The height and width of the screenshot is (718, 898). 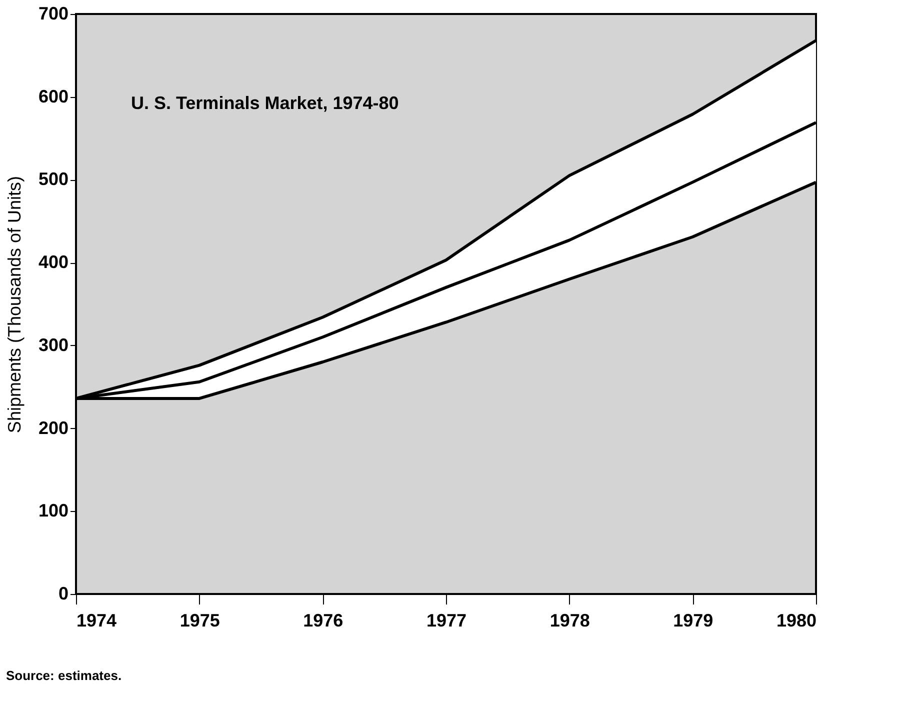 What do you see at coordinates (693, 620) in the screenshot?
I see `x-tick-label: 1979` at bounding box center [693, 620].